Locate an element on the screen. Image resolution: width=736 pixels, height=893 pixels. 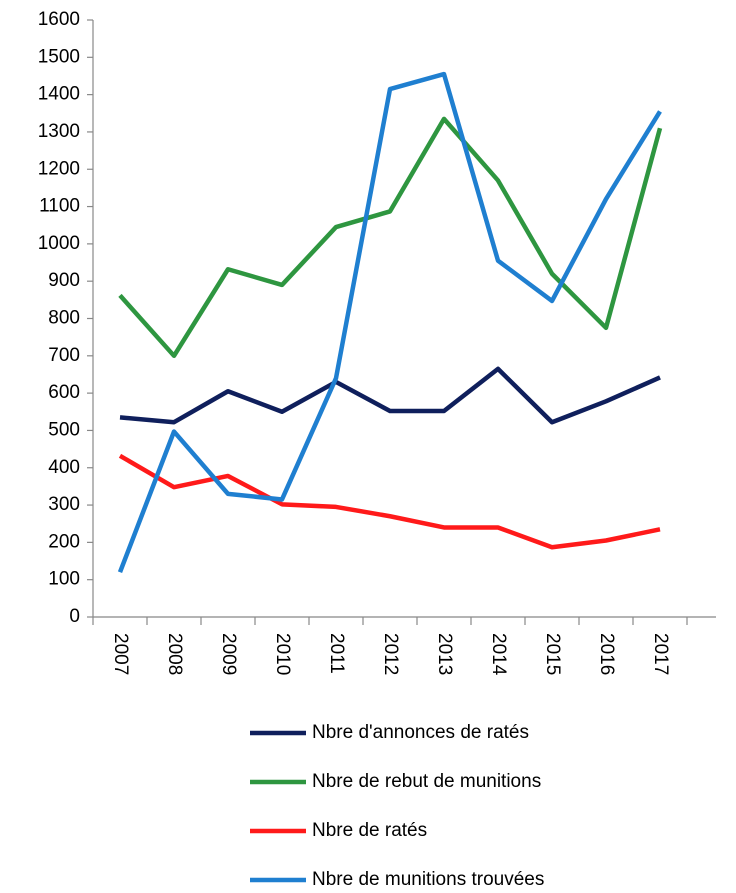
y-tick-label: 200 is located at coordinates (64, 541).